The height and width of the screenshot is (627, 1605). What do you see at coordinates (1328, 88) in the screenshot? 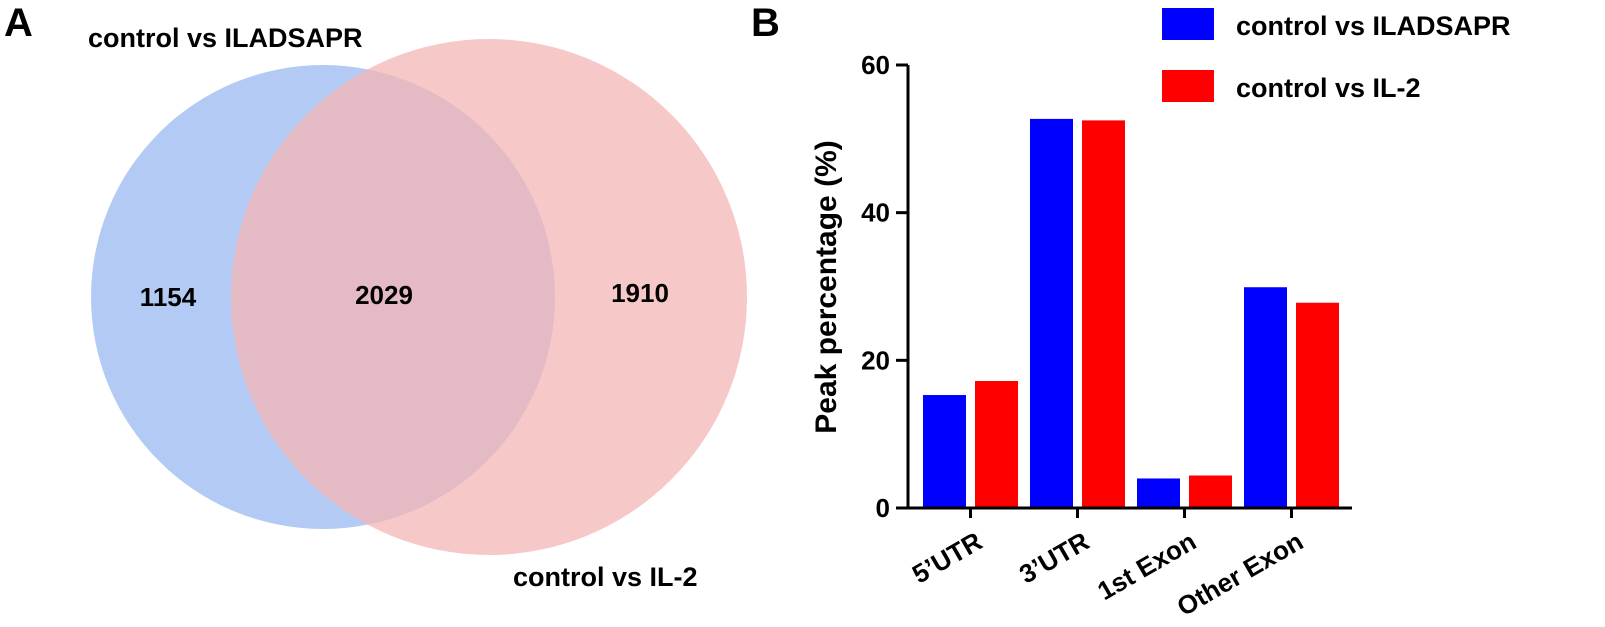
I see `legend-label-set2: control vs IL-2` at bounding box center [1328, 88].